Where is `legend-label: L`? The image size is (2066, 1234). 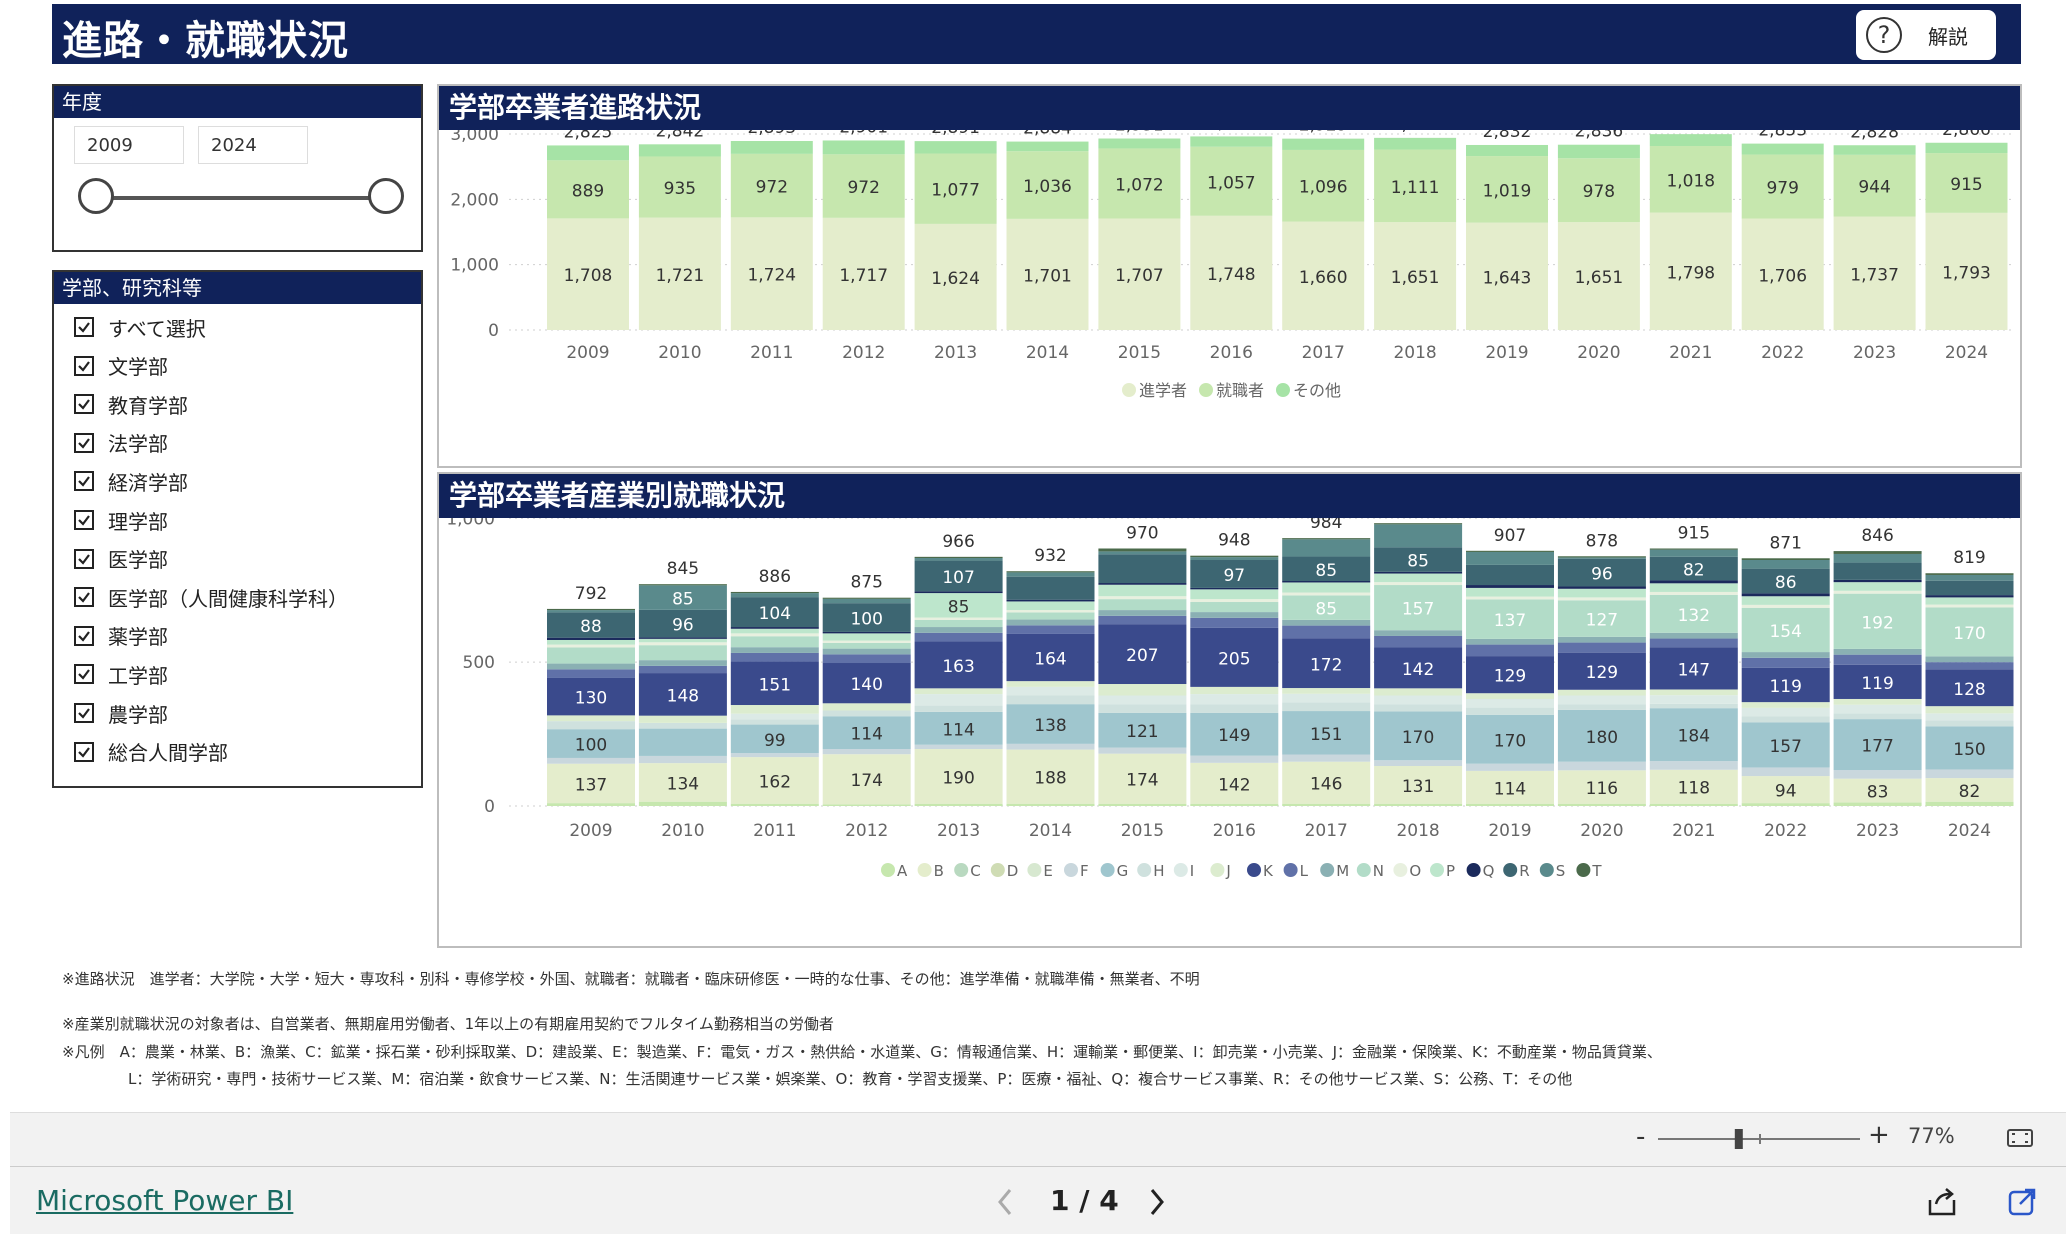
legend-label: L is located at coordinates (1304, 871).